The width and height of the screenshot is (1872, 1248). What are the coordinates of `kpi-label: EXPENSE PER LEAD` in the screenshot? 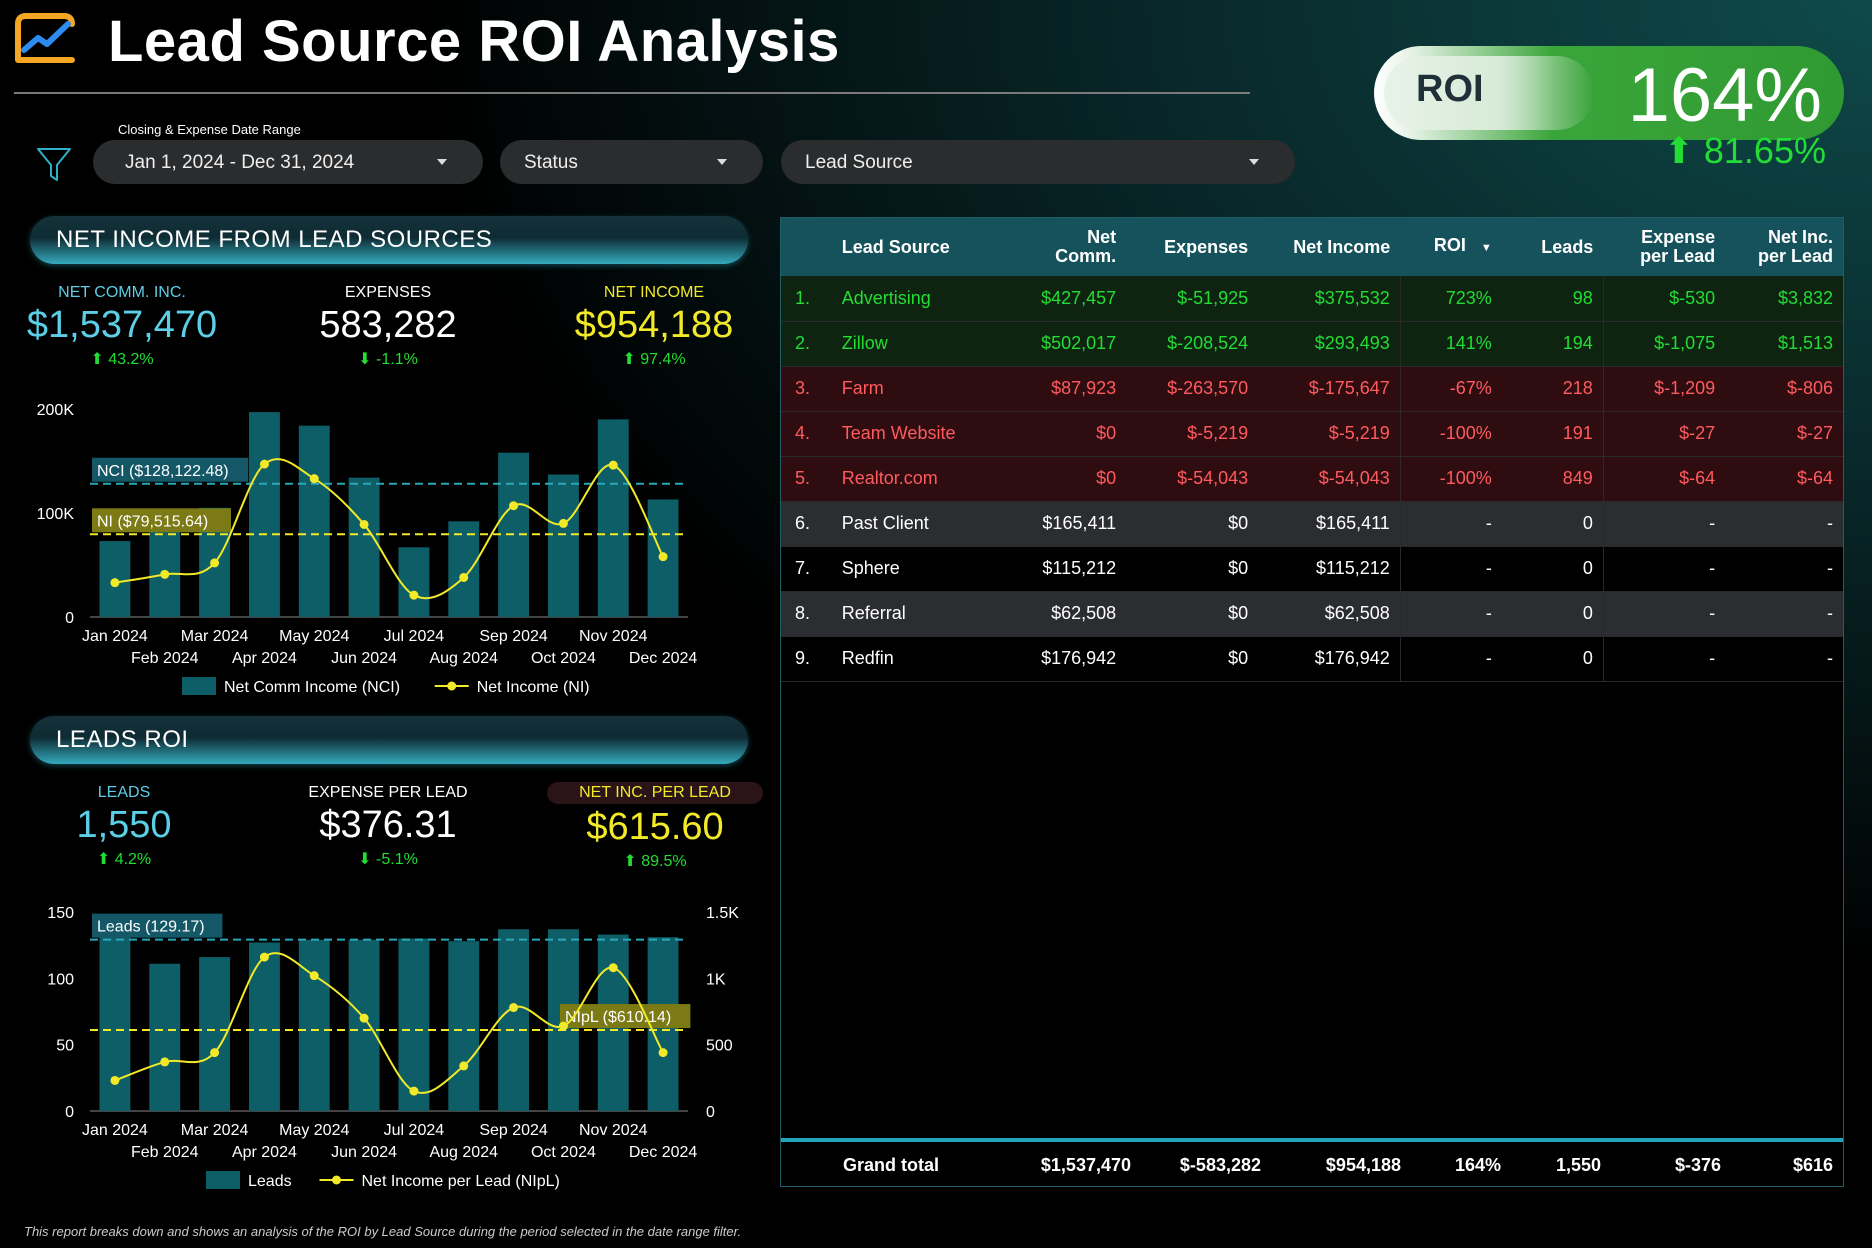 It's located at (388, 792).